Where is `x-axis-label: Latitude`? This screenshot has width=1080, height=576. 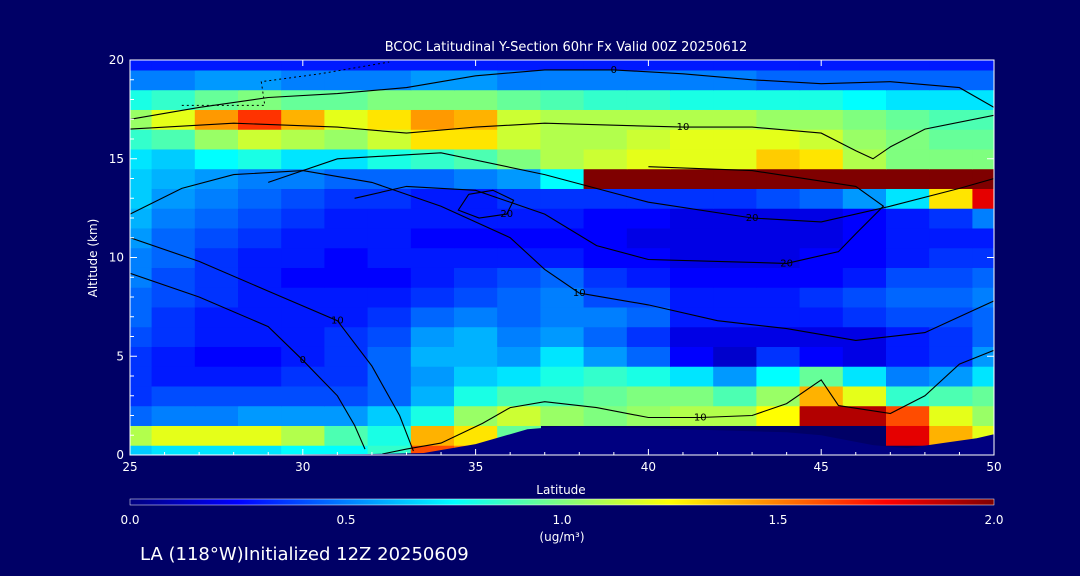
x-axis-label: Latitude is located at coordinates (560, 490).